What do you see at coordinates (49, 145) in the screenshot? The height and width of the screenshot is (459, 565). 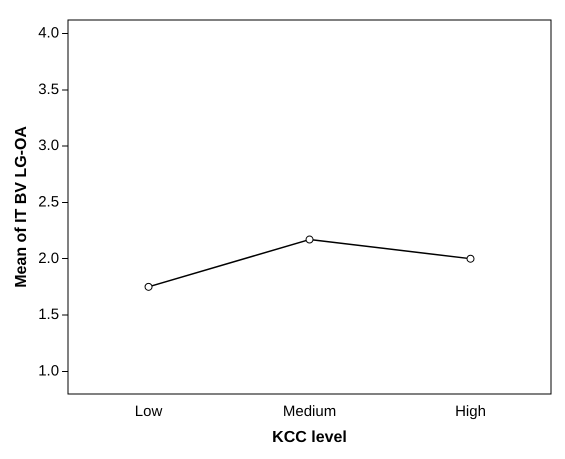 I see `y-tick-label: 3.0` at bounding box center [49, 145].